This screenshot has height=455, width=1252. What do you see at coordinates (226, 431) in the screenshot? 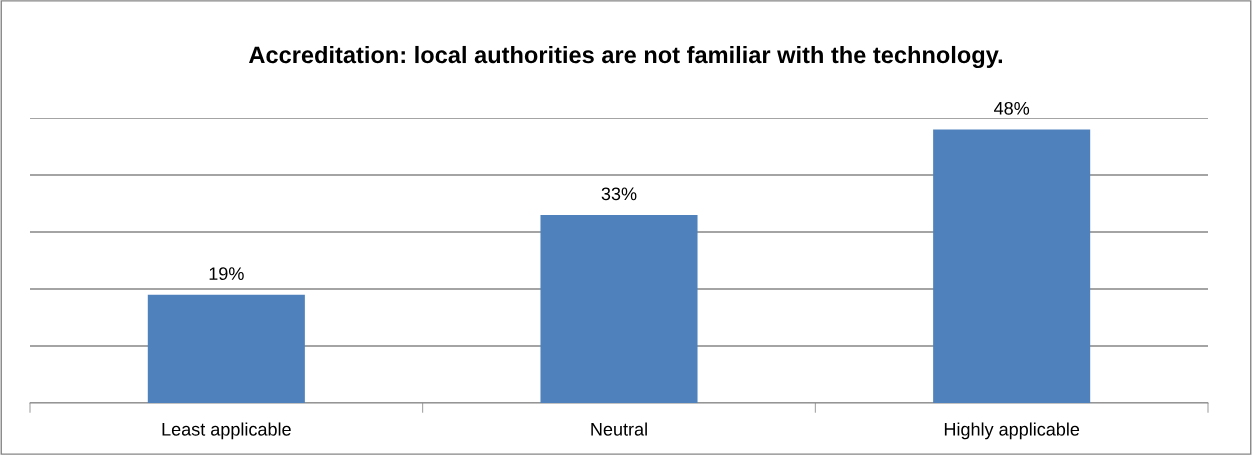
I see `x-tick-label: Least applicable` at bounding box center [226, 431].